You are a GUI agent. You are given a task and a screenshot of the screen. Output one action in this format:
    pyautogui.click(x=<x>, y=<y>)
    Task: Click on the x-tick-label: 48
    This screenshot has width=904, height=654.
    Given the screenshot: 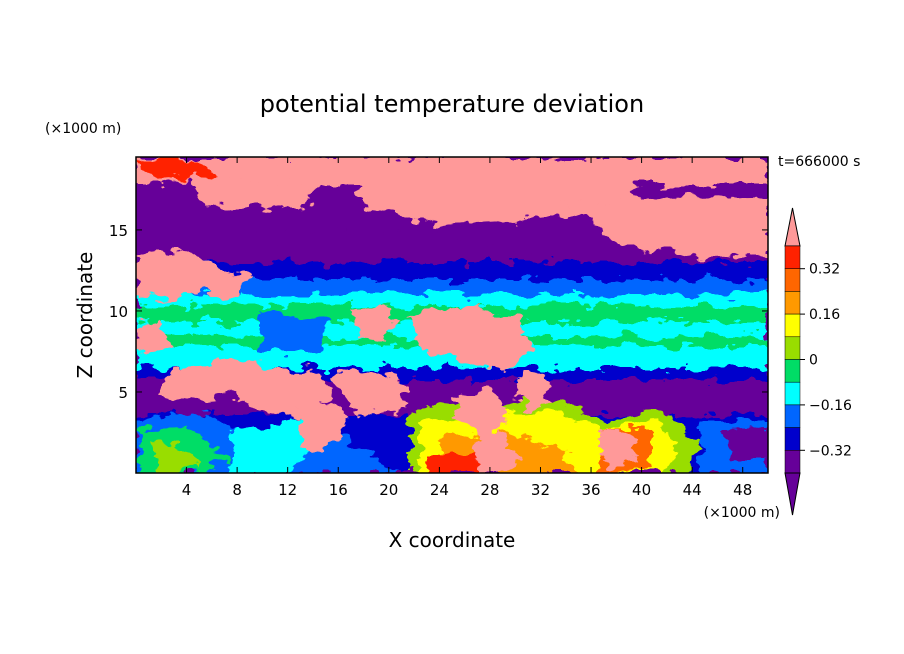 What is the action you would take?
    pyautogui.click(x=742, y=490)
    